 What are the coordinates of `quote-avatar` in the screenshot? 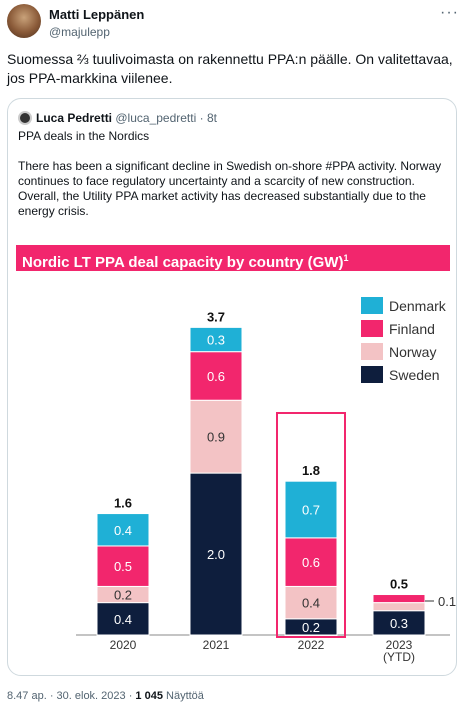 It's located at (25, 118).